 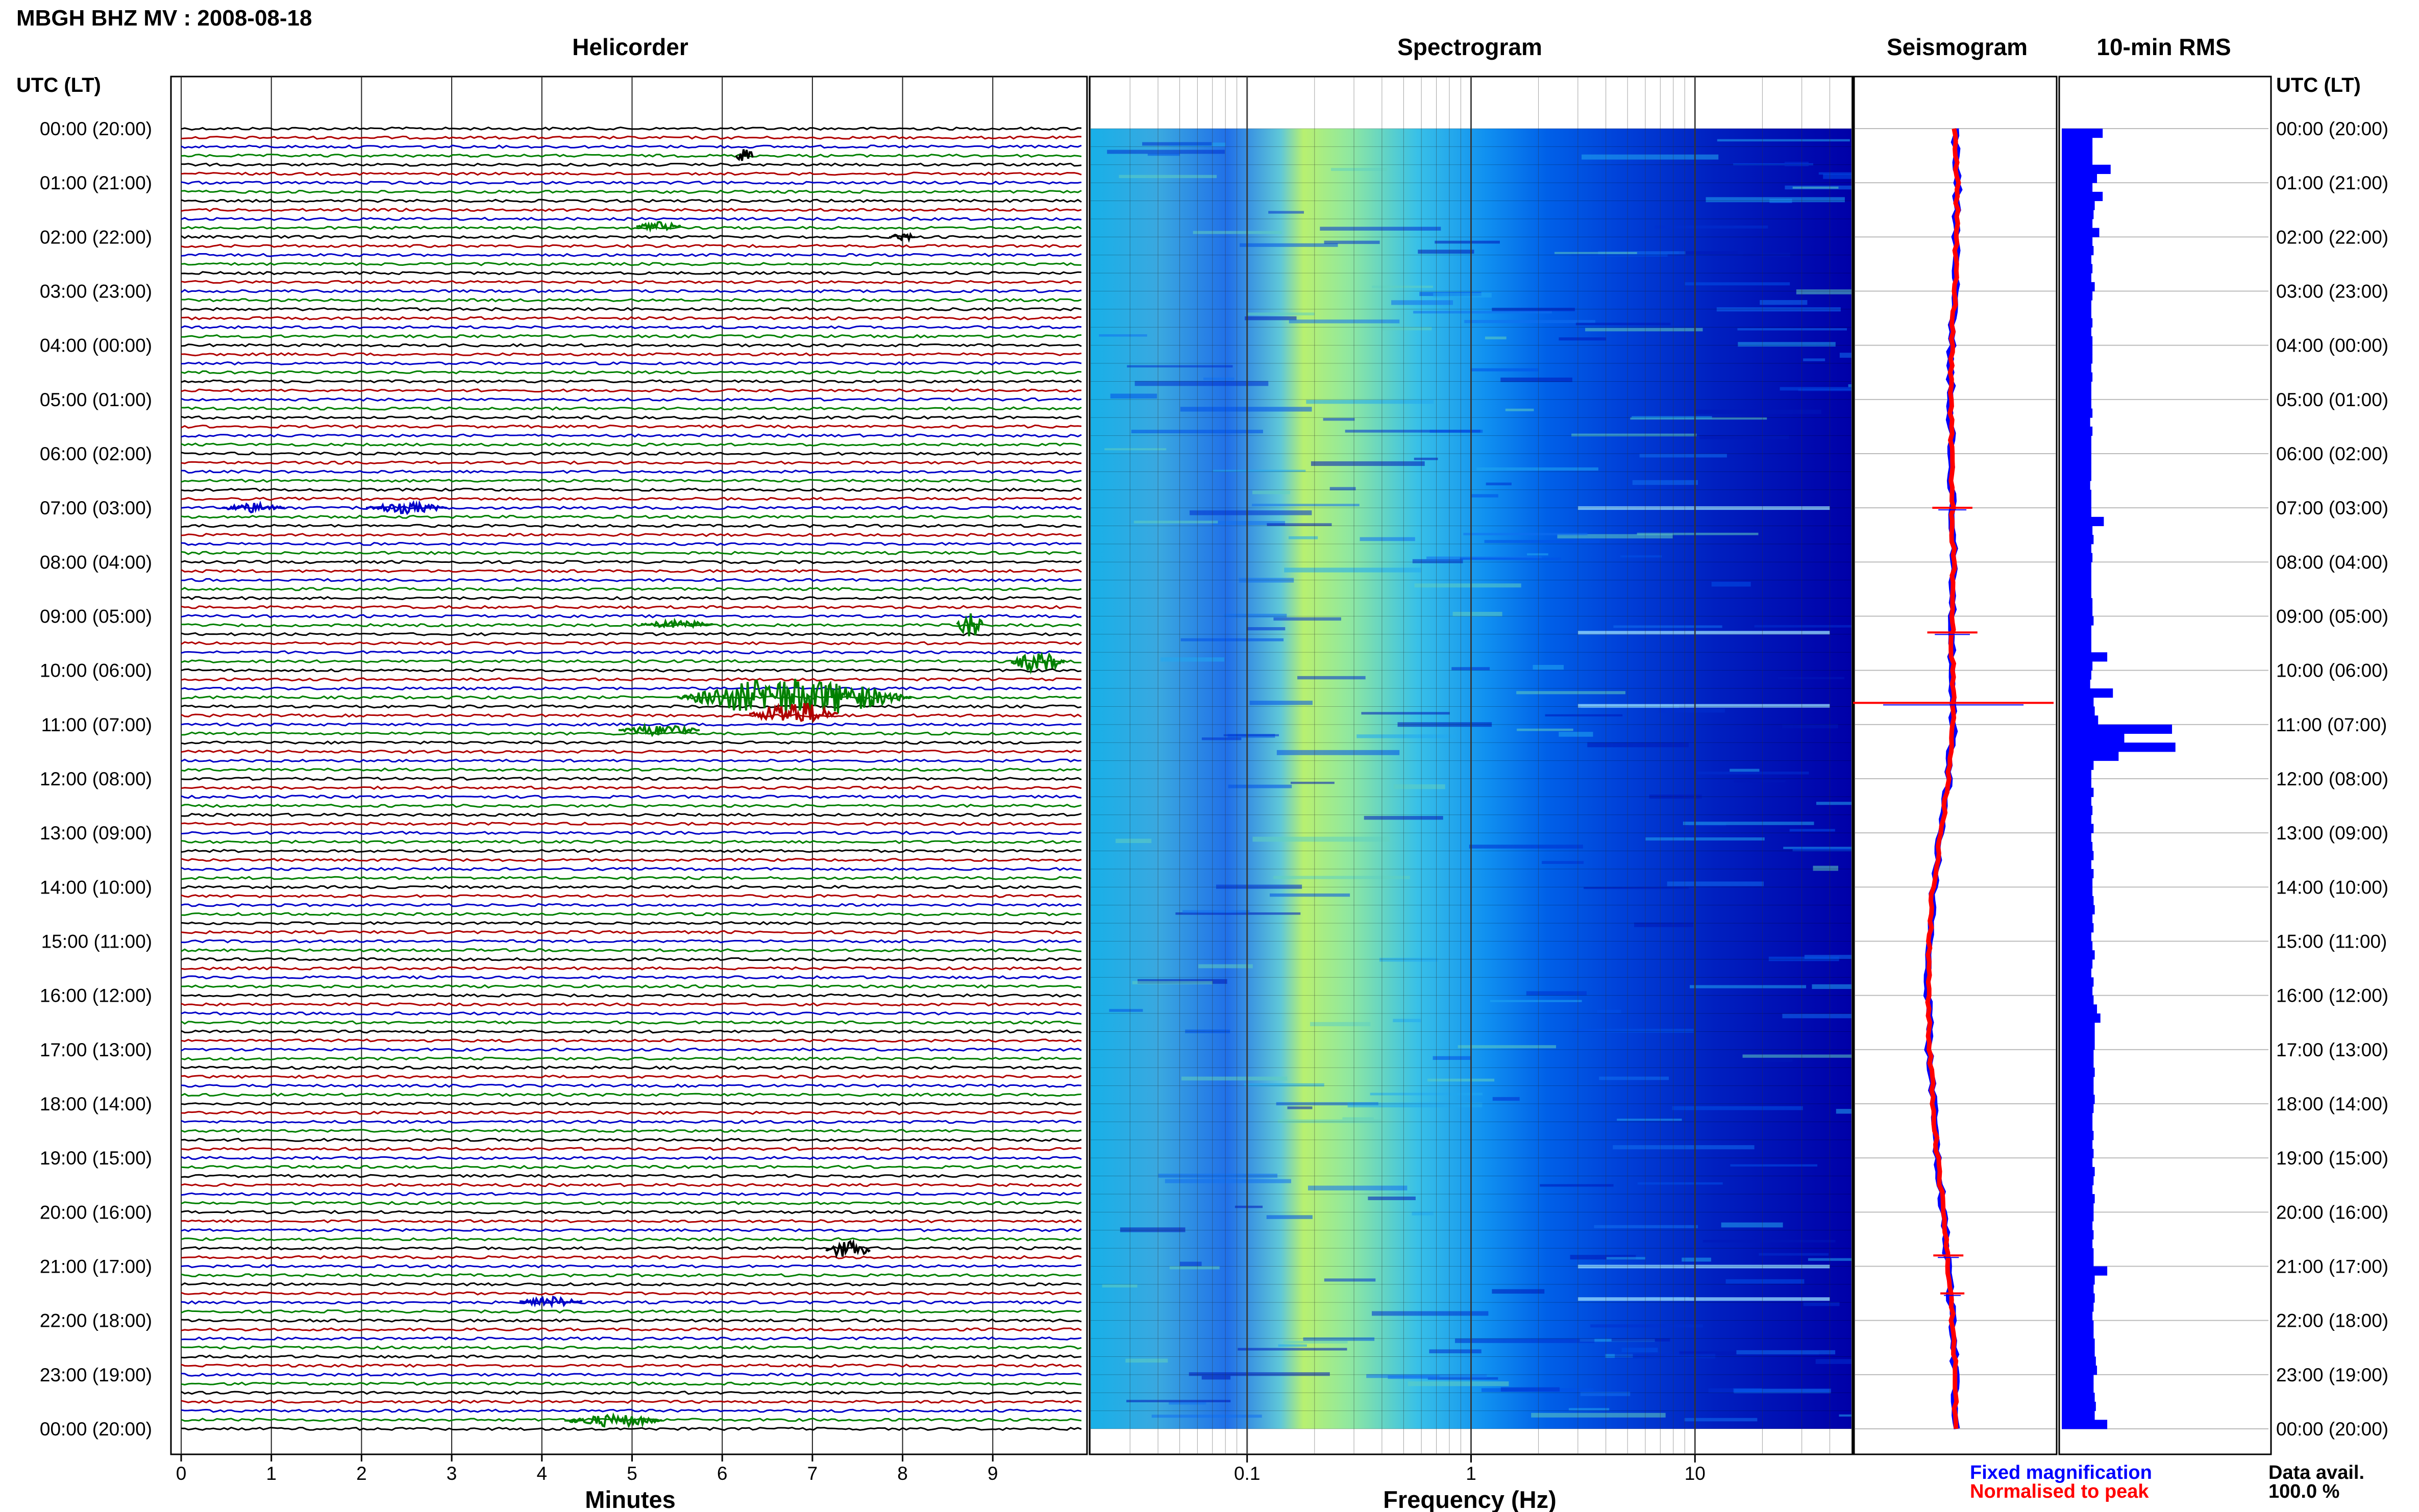 What do you see at coordinates (96, 1266) in the screenshot?
I see `time-label-left-21: 21:00 (17:00)` at bounding box center [96, 1266].